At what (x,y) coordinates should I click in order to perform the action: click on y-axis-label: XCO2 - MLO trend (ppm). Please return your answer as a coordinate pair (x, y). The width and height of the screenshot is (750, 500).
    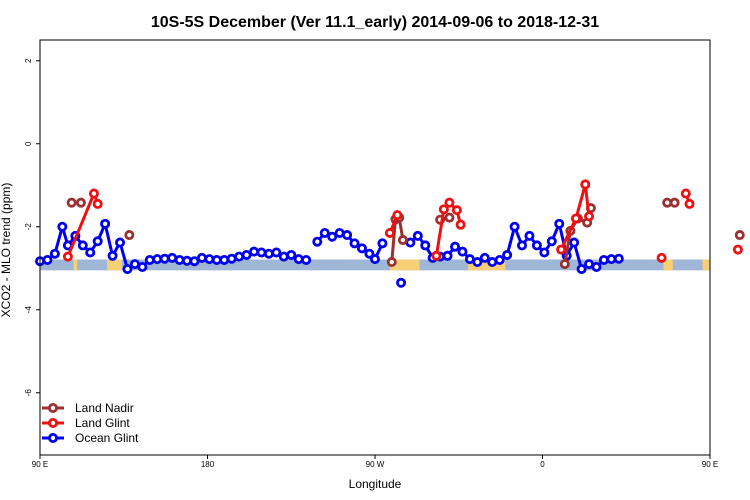
    Looking at the image, I should click on (6, 250).